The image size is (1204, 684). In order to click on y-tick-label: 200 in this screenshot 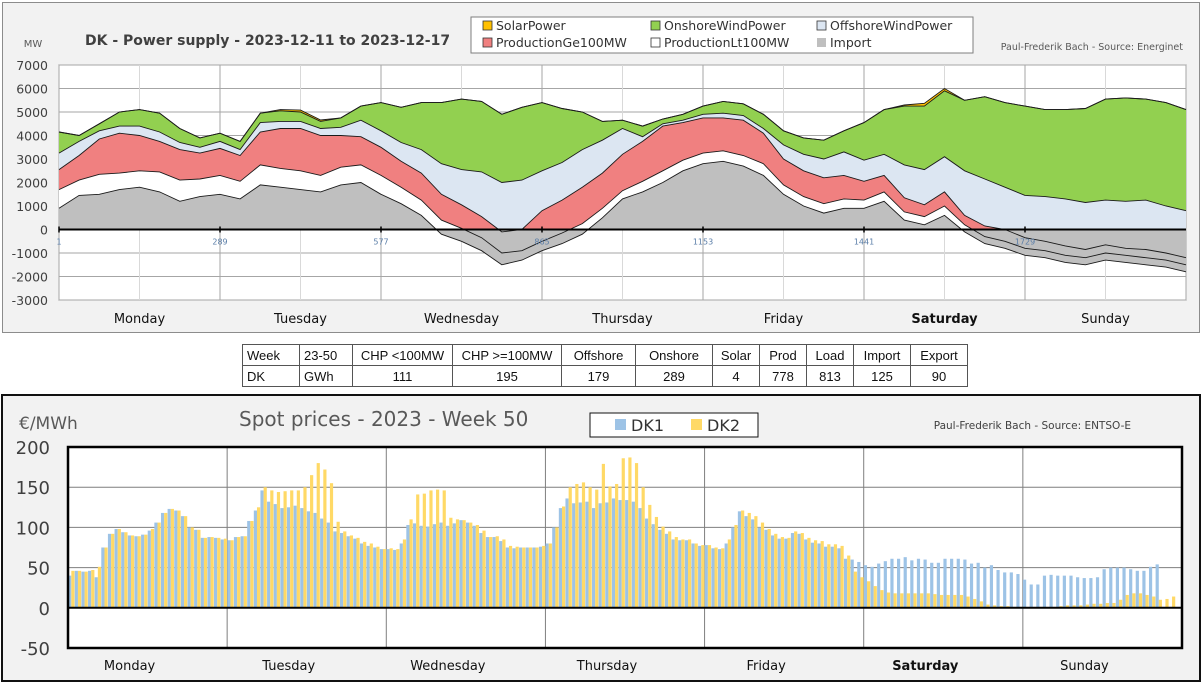, I will do `click(33, 448)`.